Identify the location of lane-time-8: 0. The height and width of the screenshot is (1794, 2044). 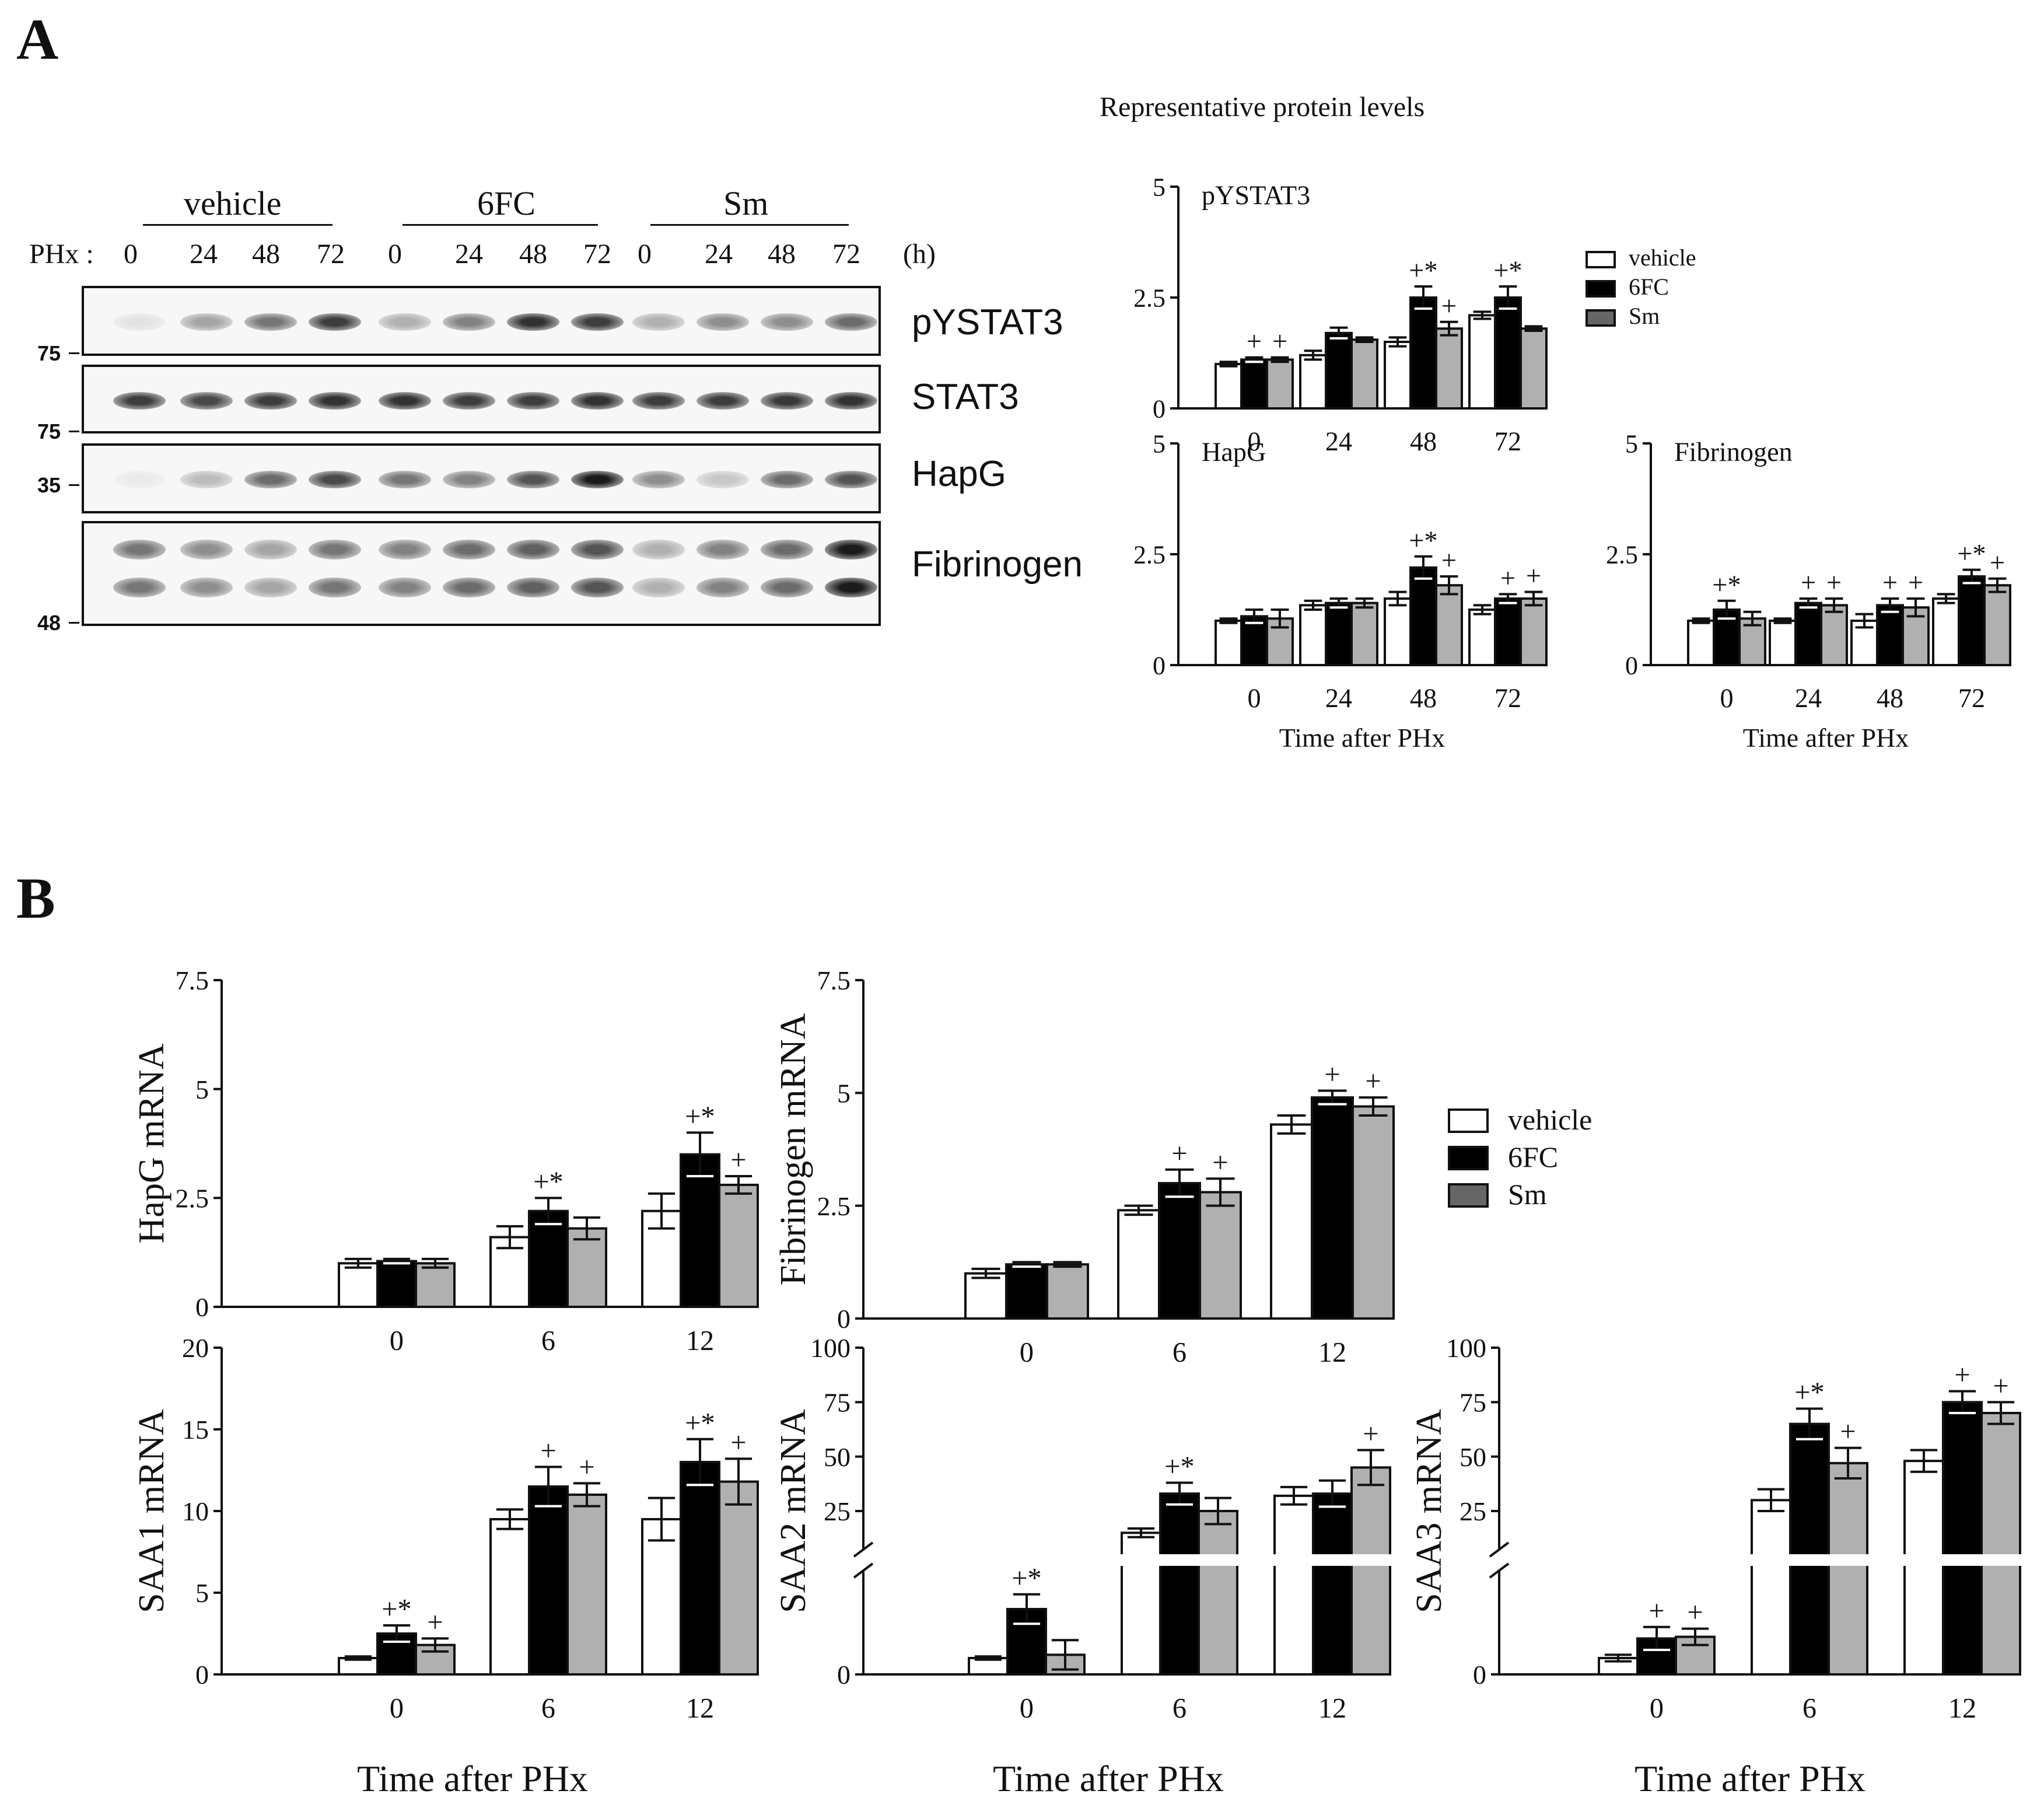
(645, 254).